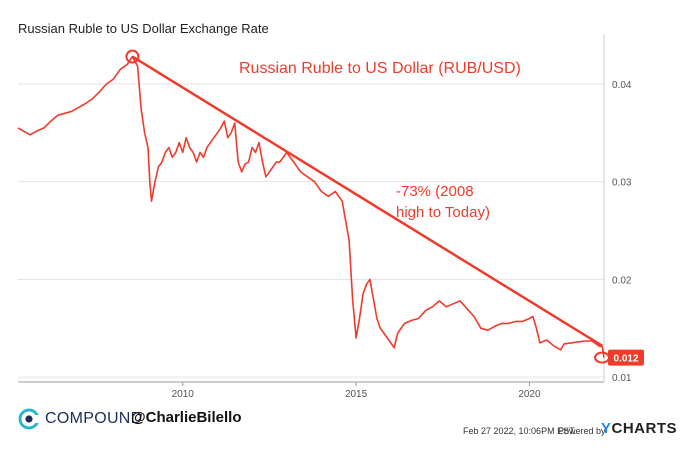  What do you see at coordinates (520, 431) in the screenshot?
I see `timestamp: Feb 27 2022, 10:06PM EST.` at bounding box center [520, 431].